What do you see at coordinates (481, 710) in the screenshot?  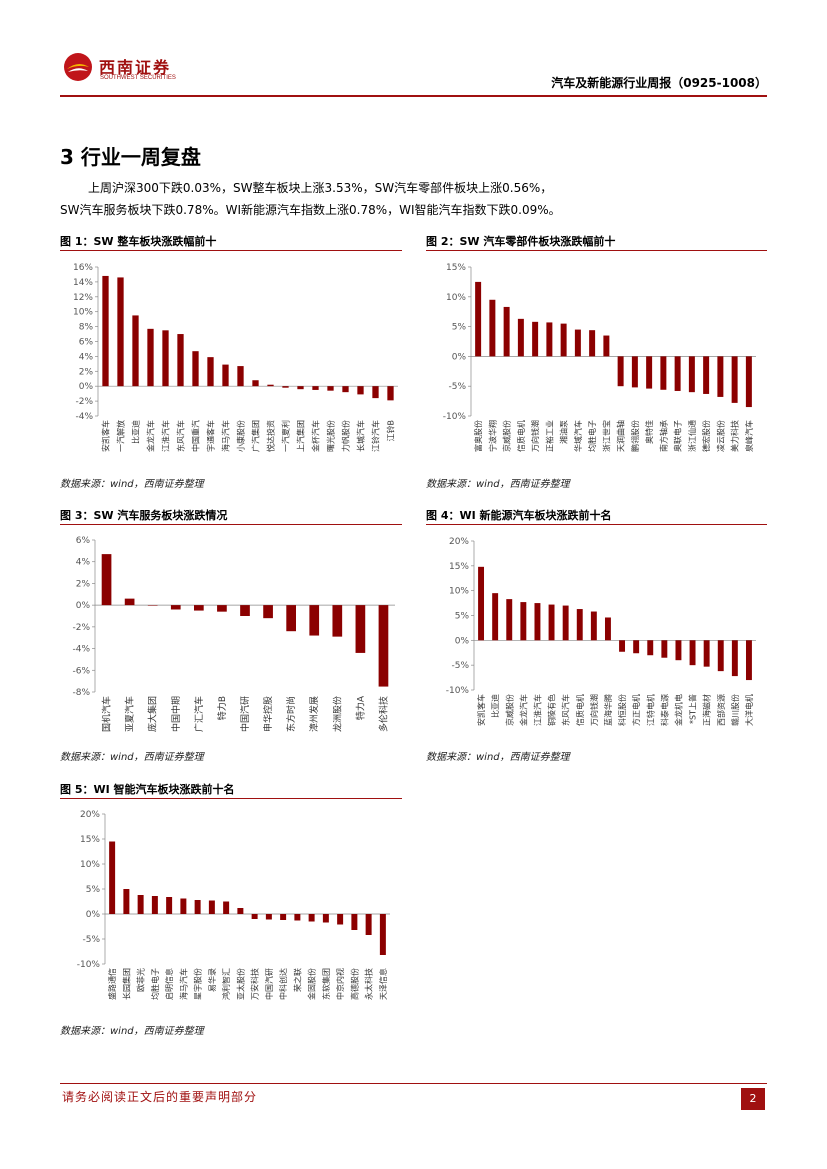 I see `category-label: 安凯客车` at bounding box center [481, 710].